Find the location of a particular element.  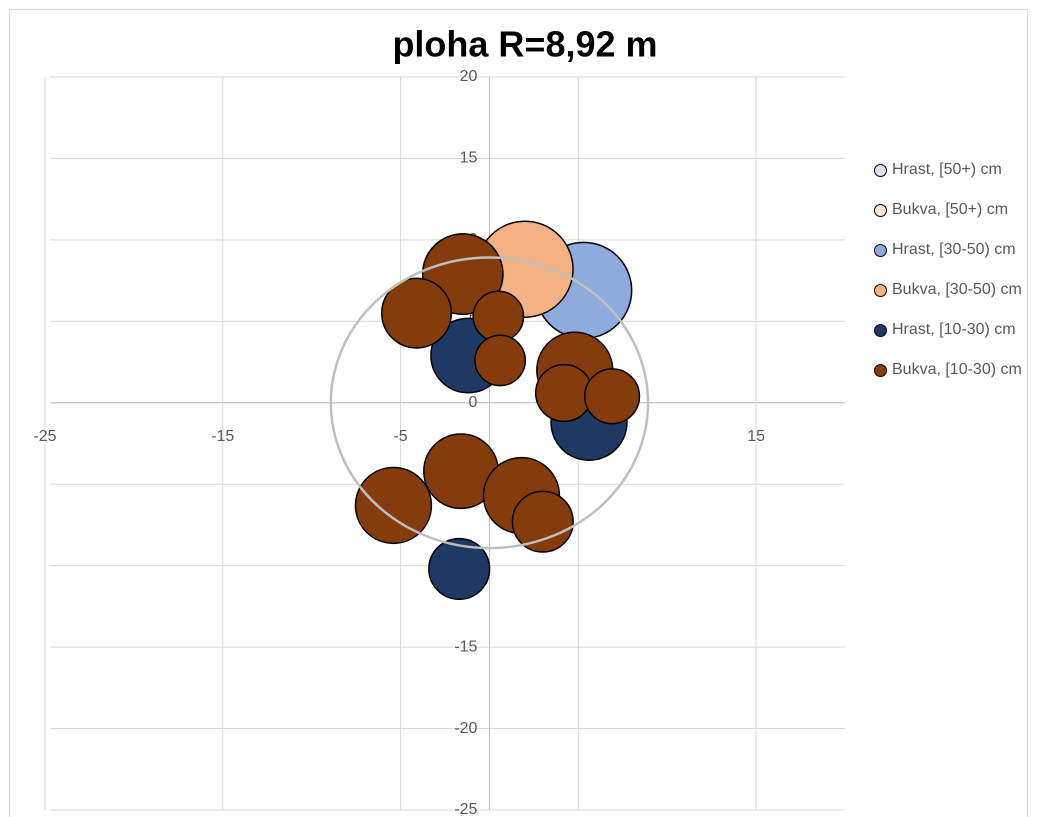

legend-label: Bukva, [30-50) cm is located at coordinates (957, 289).